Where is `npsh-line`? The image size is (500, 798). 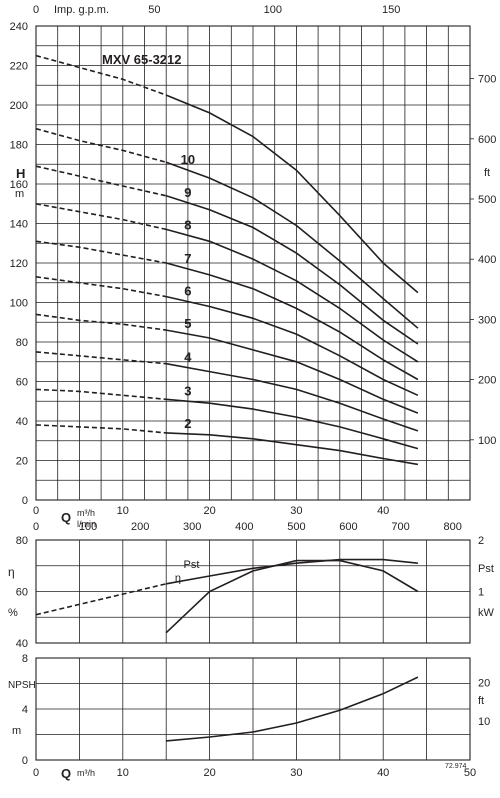
npsh-line is located at coordinates (292, 709).